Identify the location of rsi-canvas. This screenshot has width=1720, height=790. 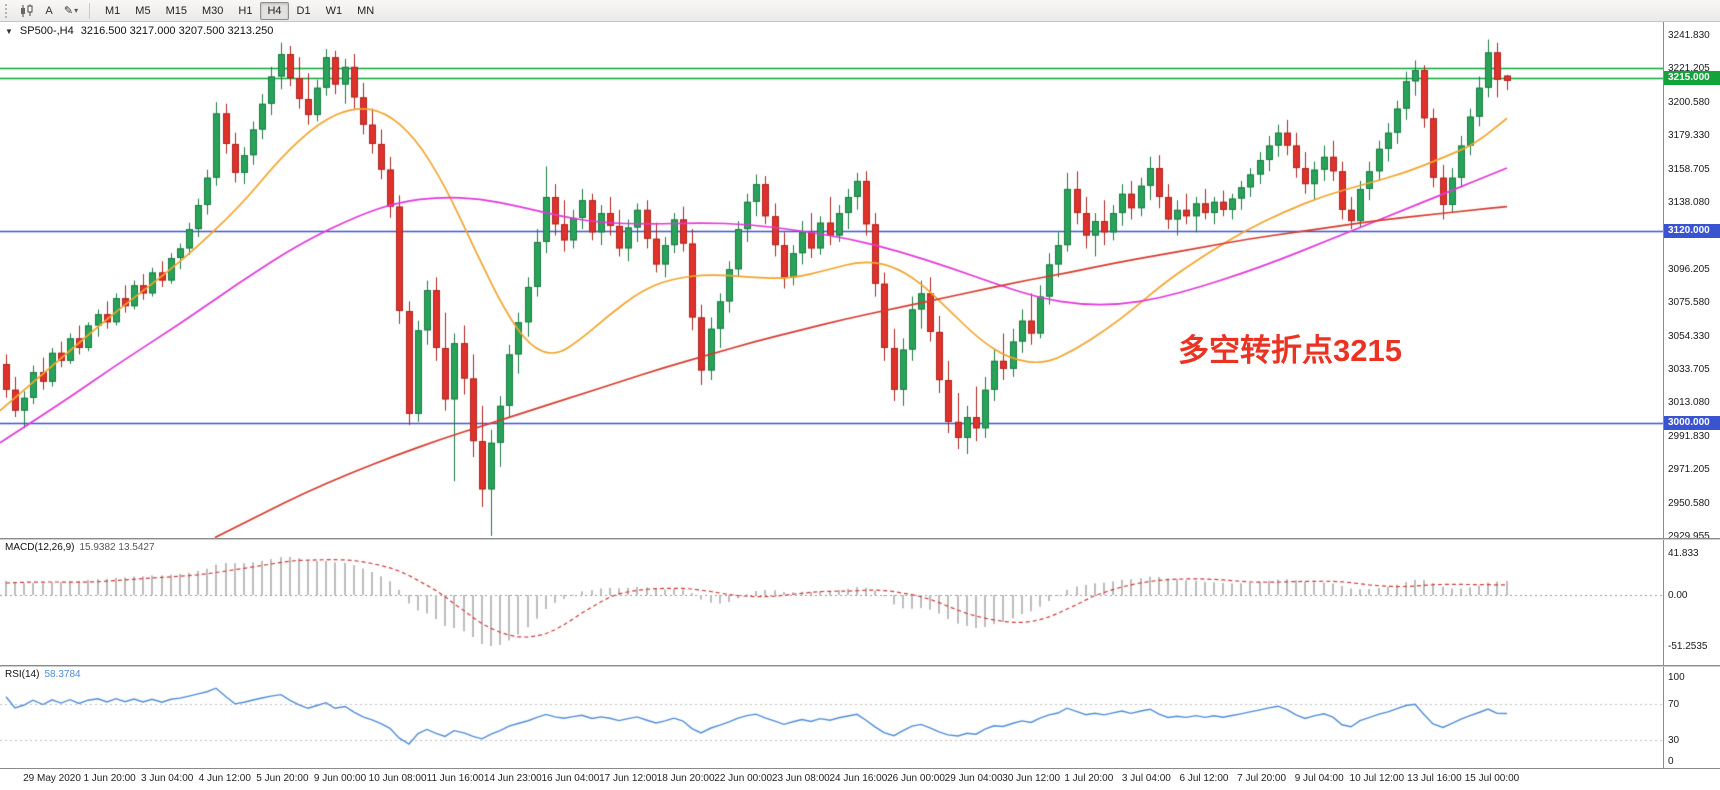
(831, 717).